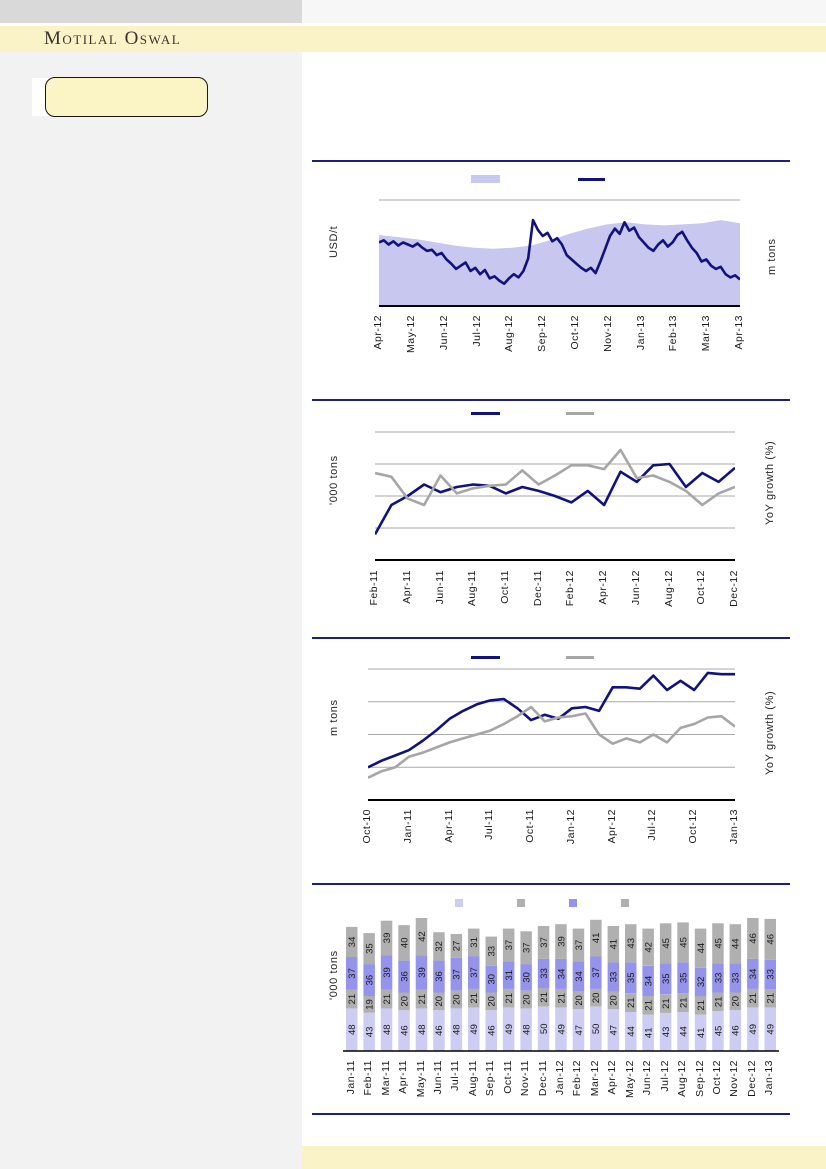 This screenshot has height=1169, width=826. I want to click on bar-value-label: 31, so click(474, 942).